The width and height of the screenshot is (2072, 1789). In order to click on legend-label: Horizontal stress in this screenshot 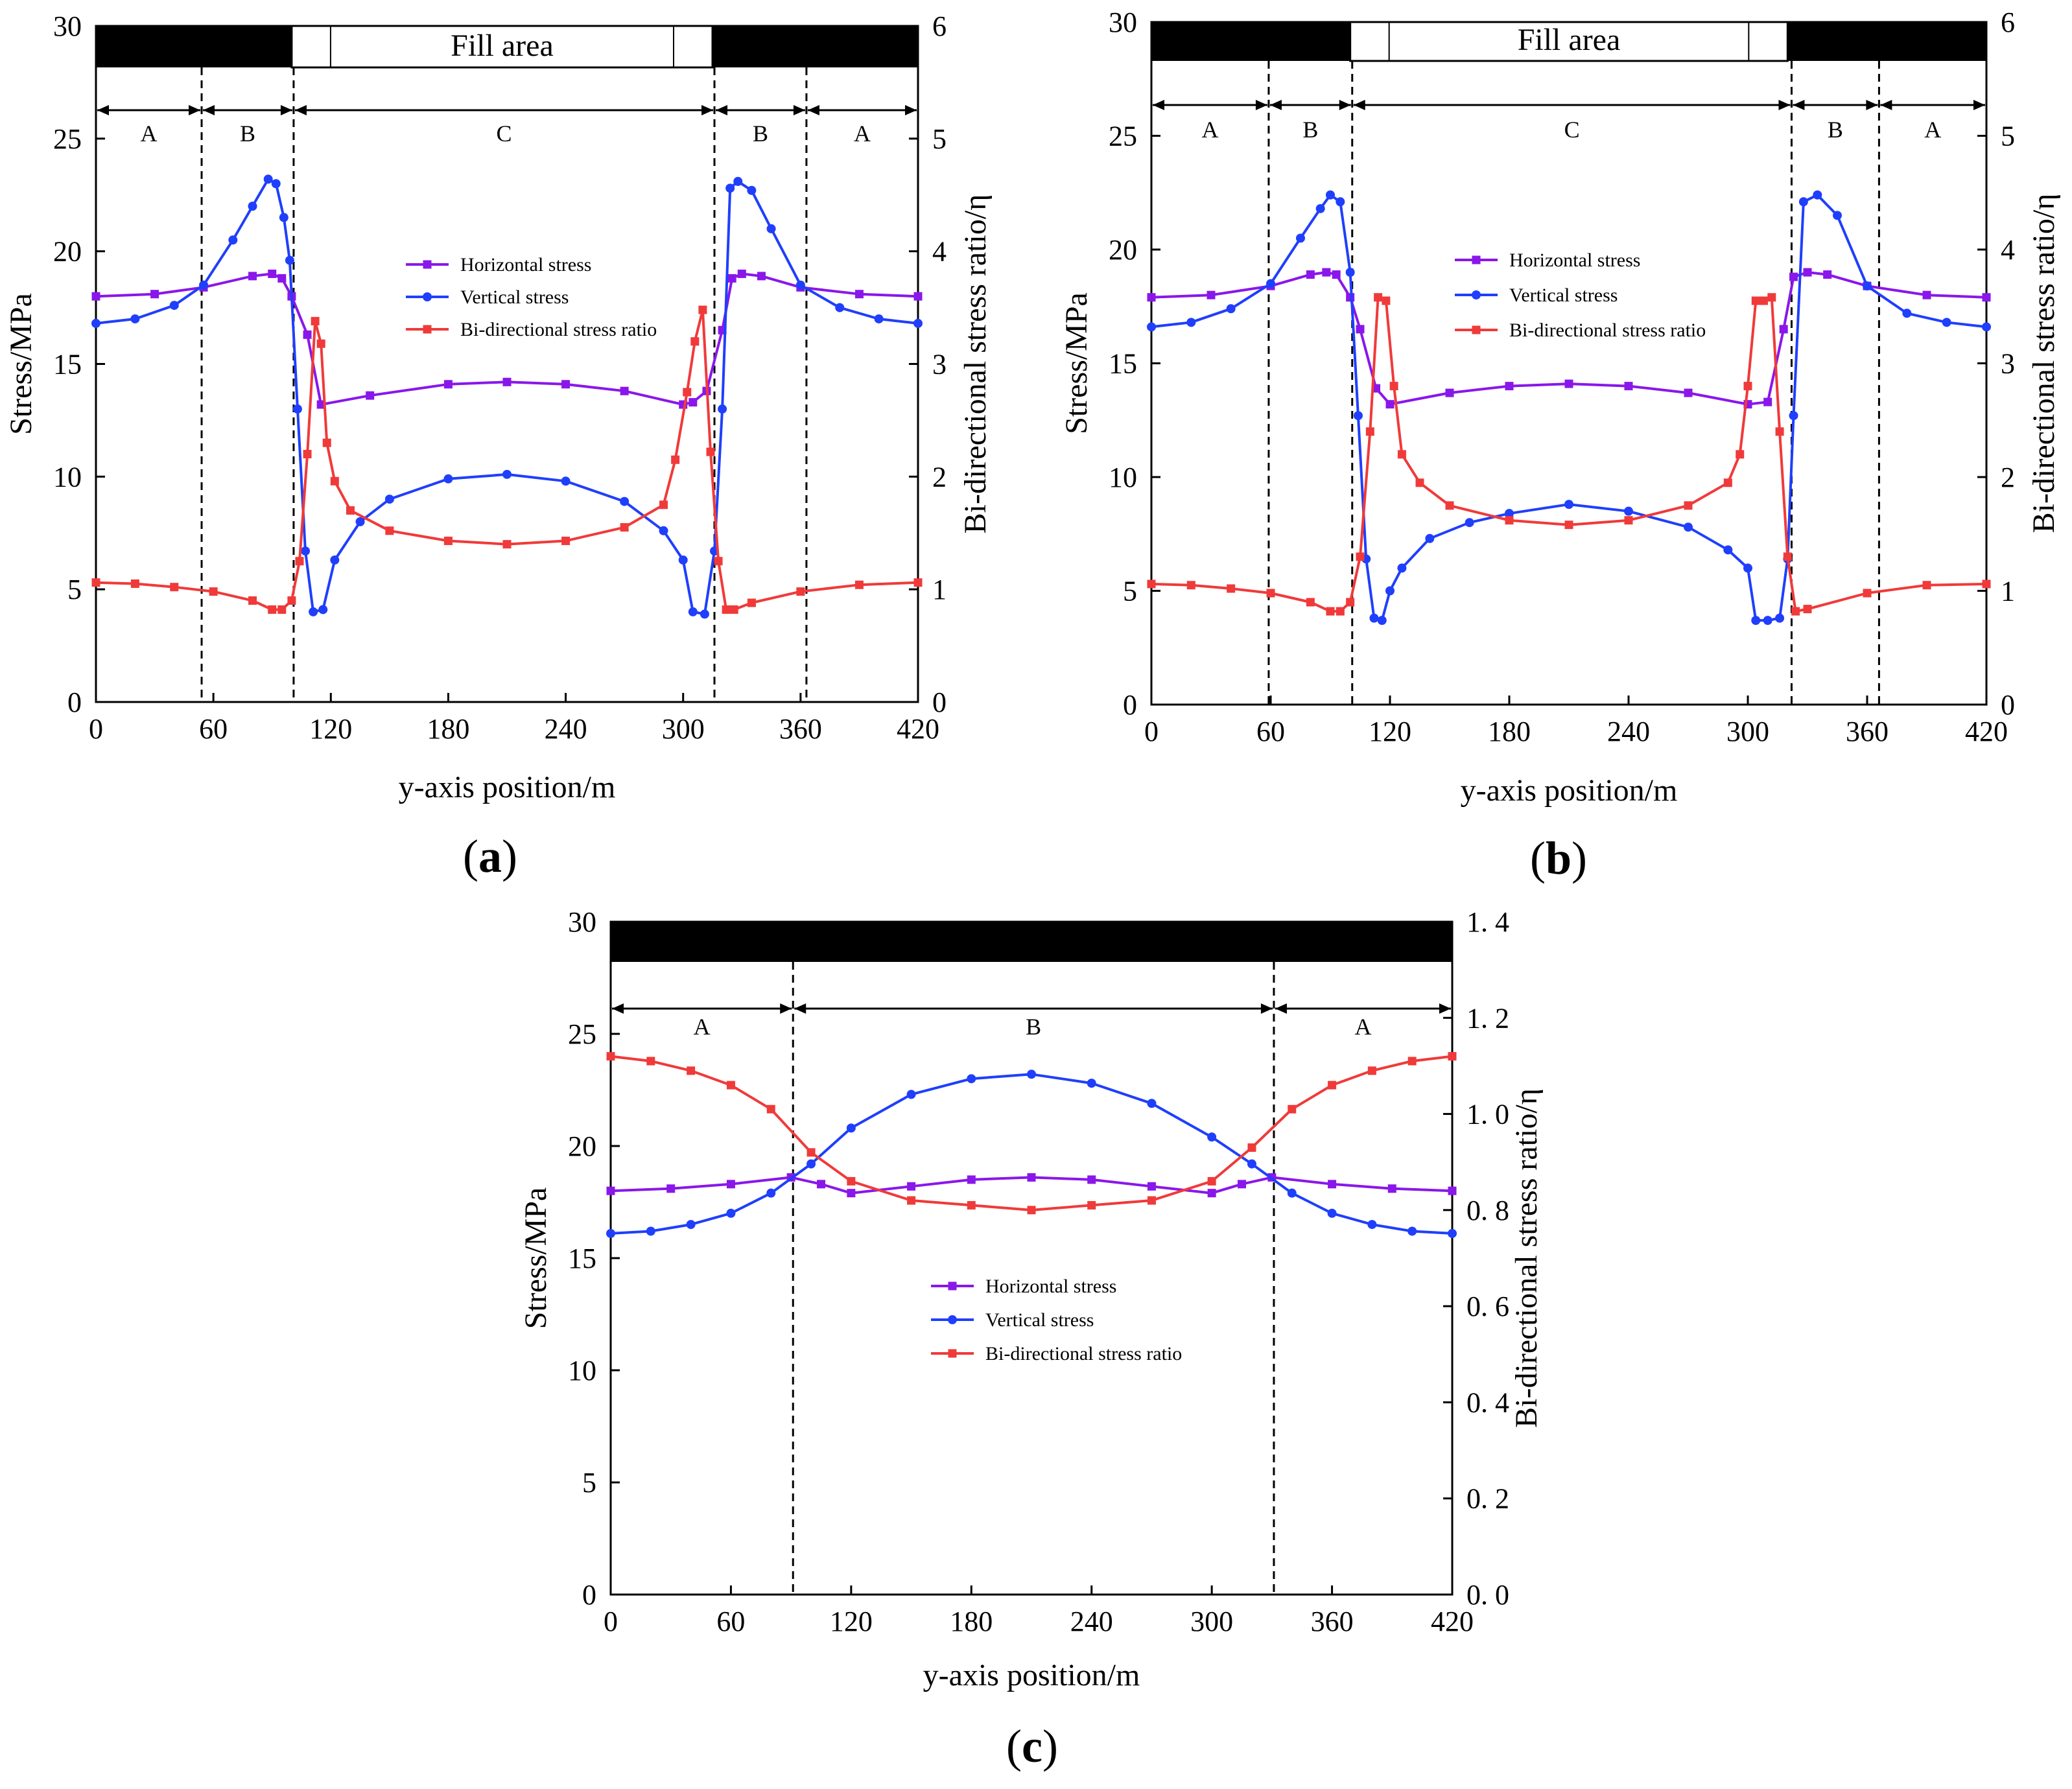, I will do `click(1574, 260)`.